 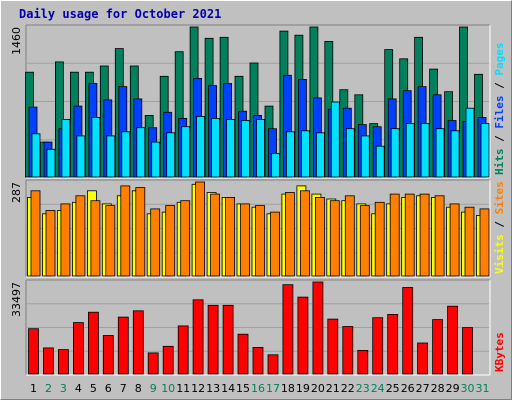 I want to click on day-label-31: 31, so click(x=483, y=388).